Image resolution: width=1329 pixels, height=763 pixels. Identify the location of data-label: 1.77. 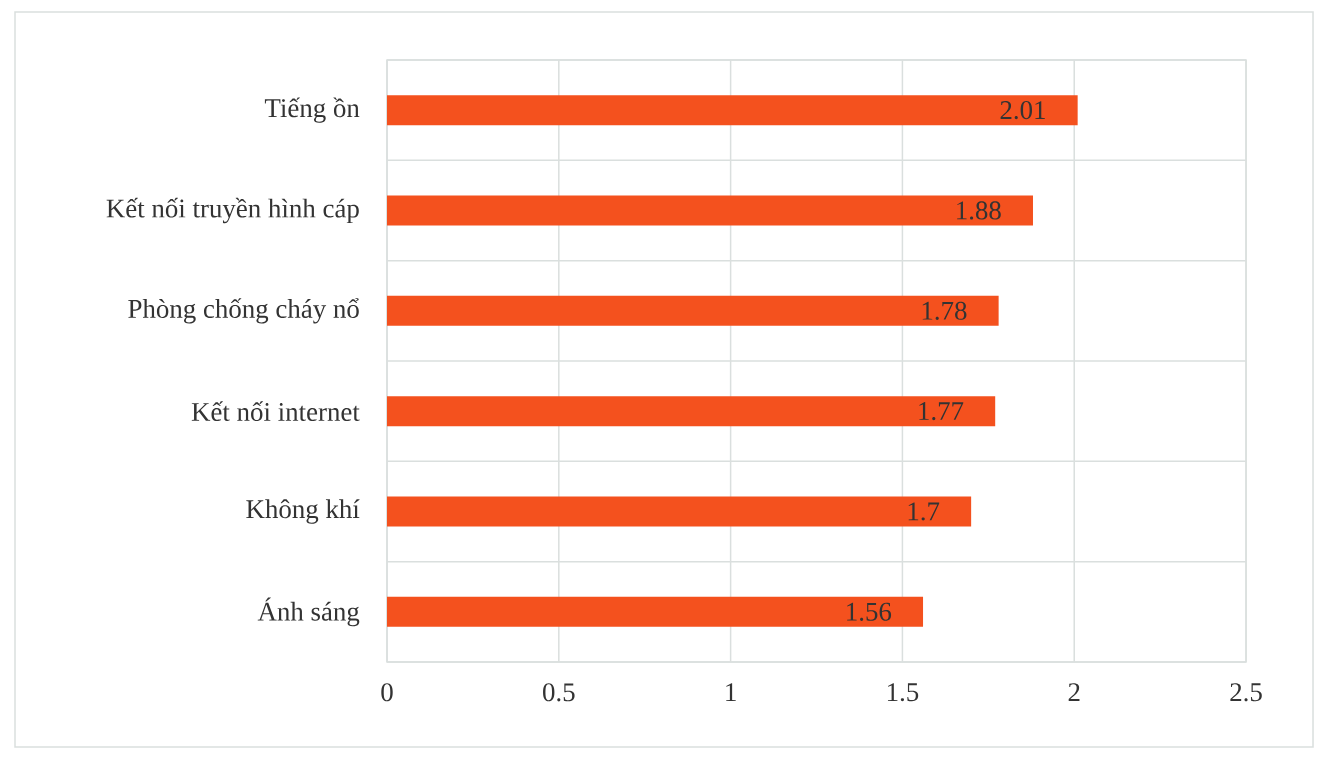
(941, 411).